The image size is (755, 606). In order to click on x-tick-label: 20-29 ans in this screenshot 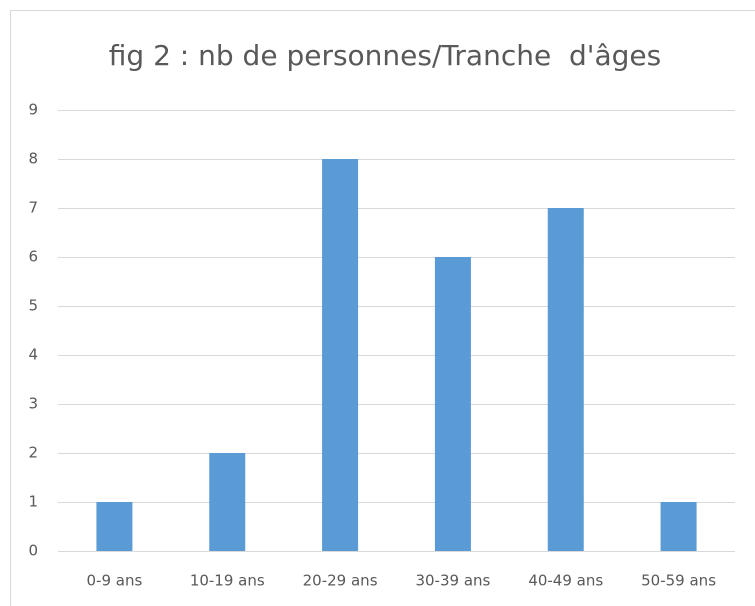, I will do `click(340, 581)`.